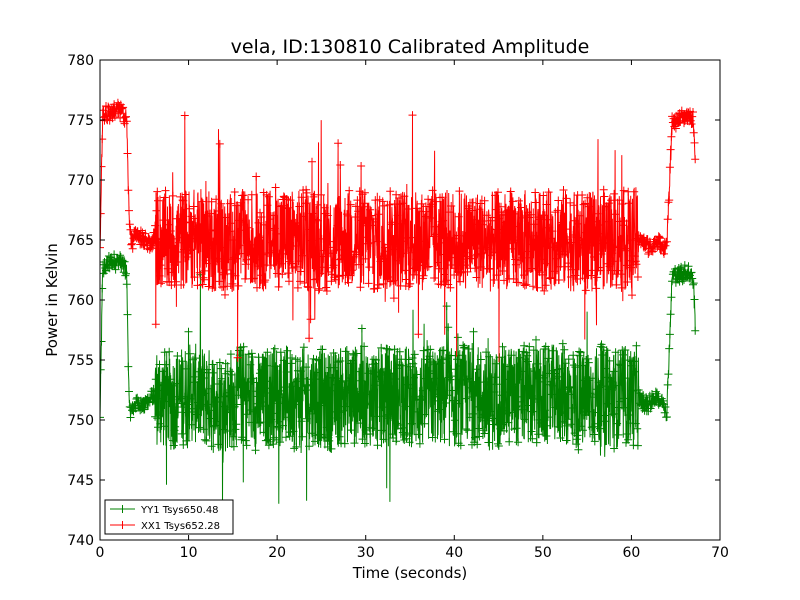 The image size is (800, 600). Describe the element at coordinates (189, 553) in the screenshot. I see `x-tick-label: 10` at that location.